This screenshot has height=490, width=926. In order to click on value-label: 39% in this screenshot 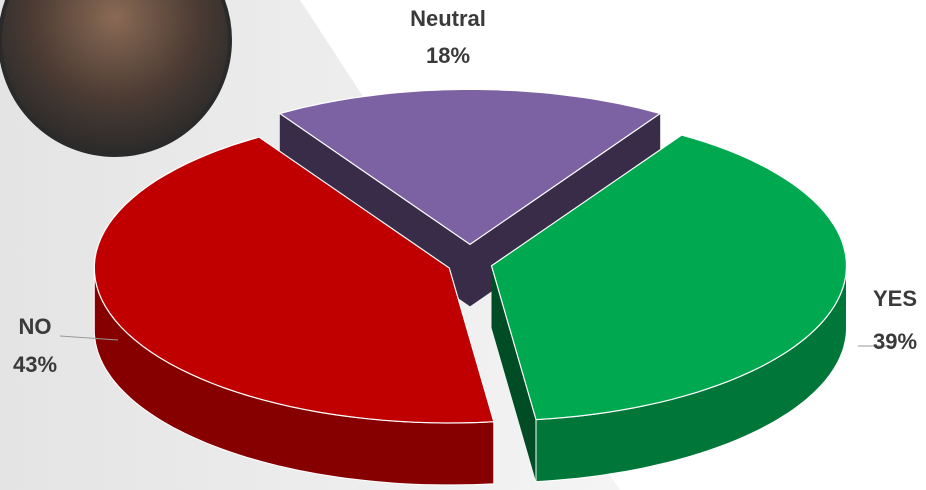, I will do `click(895, 341)`.